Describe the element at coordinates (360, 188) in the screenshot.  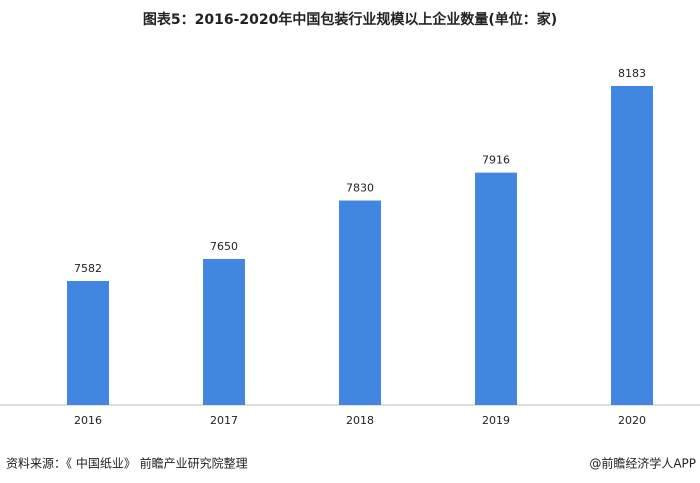
I see `value-label: 7830` at that location.